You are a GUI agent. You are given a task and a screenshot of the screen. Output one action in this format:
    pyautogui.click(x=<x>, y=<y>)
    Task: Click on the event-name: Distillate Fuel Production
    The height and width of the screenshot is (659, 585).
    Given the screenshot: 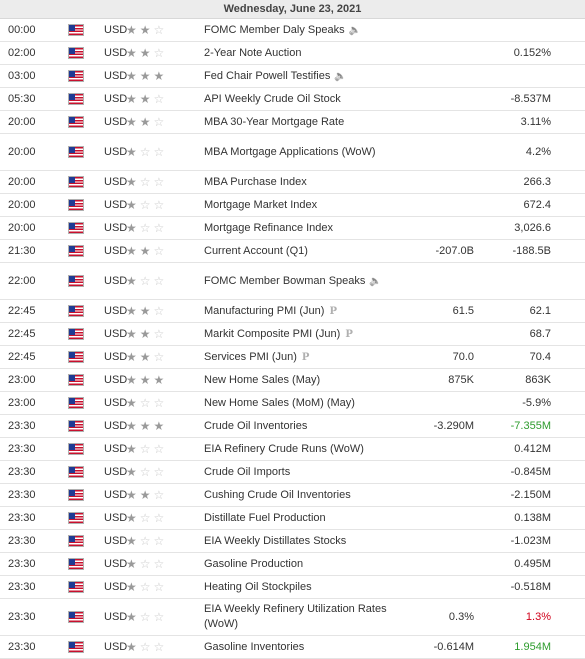 What is the action you would take?
    pyautogui.click(x=265, y=517)
    